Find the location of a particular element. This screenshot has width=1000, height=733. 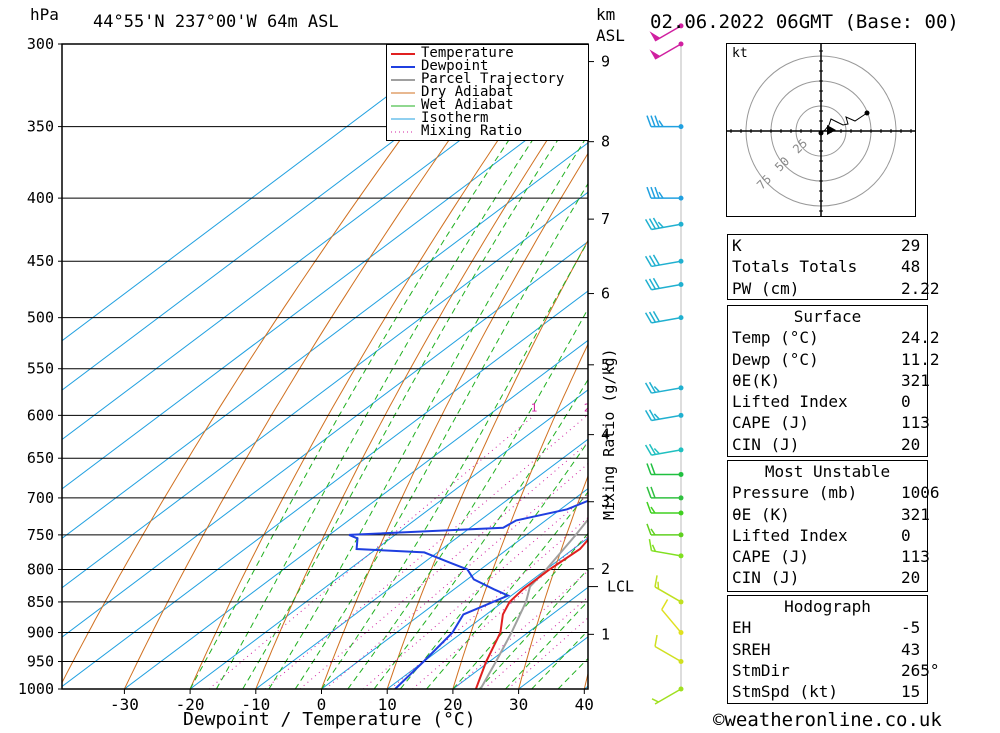

height-unit-label-asl: ASL is located at coordinates (610, 35).